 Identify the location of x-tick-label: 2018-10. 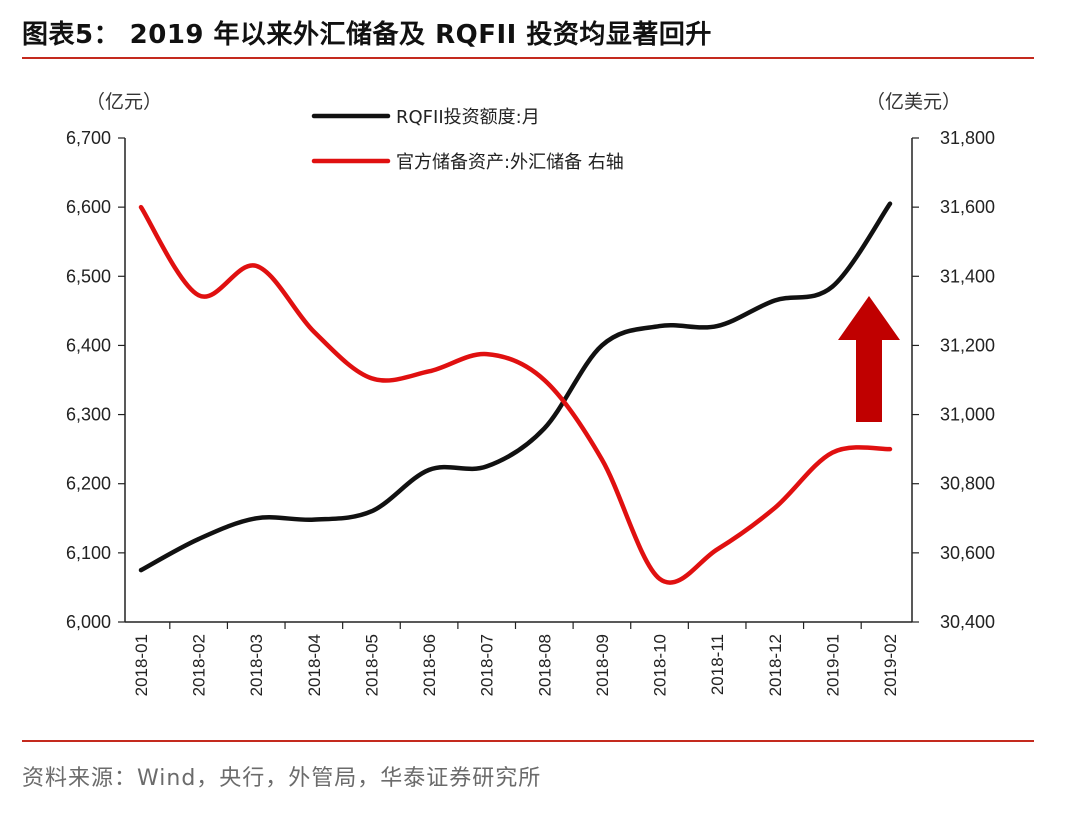
(660, 665).